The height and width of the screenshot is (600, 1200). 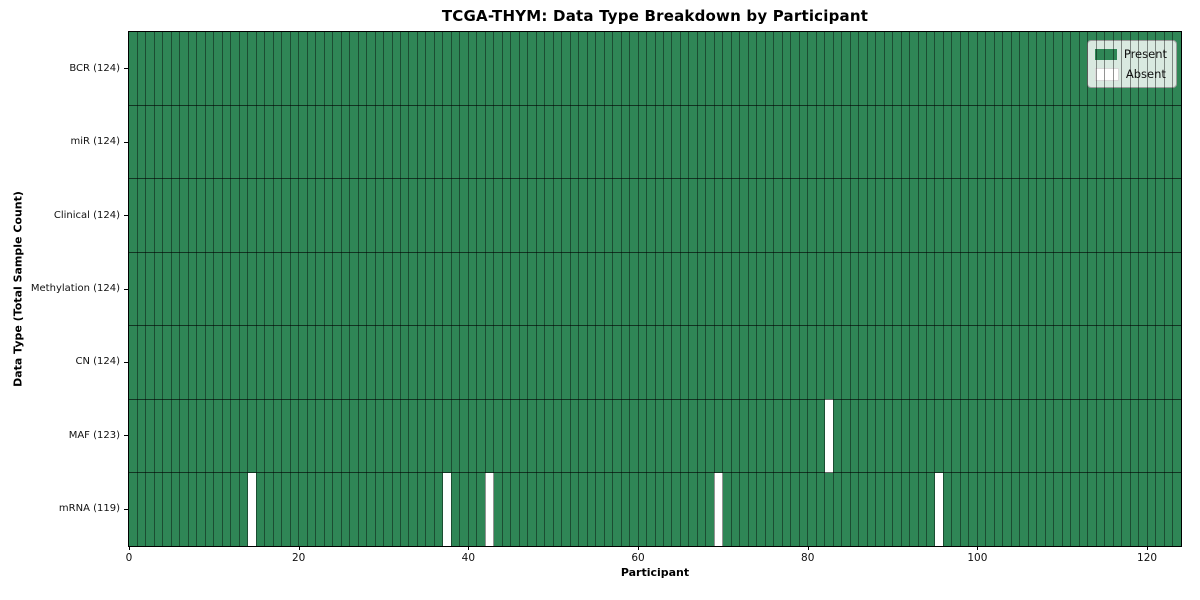 What do you see at coordinates (129, 558) in the screenshot?
I see `x-tick-label: 0` at bounding box center [129, 558].